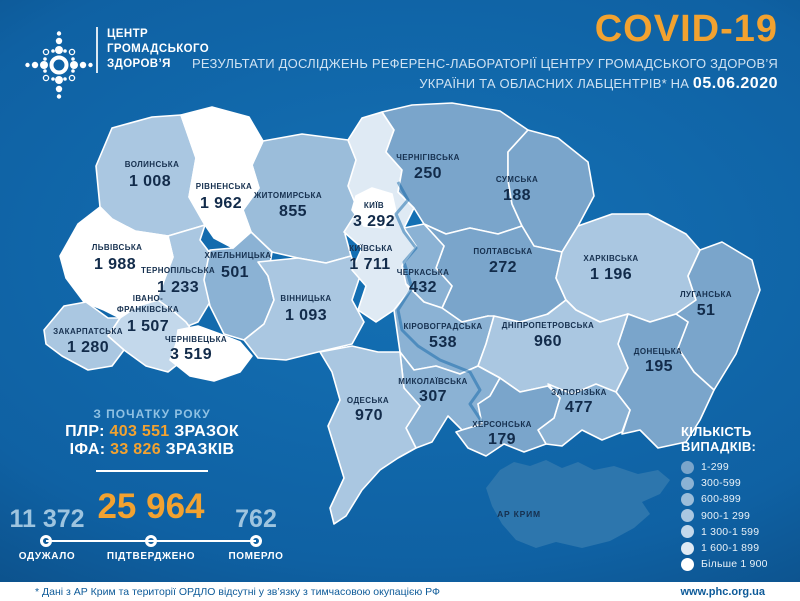  Describe the element at coordinates (152, 471) in the screenshot. I see `stats-divider` at that location.